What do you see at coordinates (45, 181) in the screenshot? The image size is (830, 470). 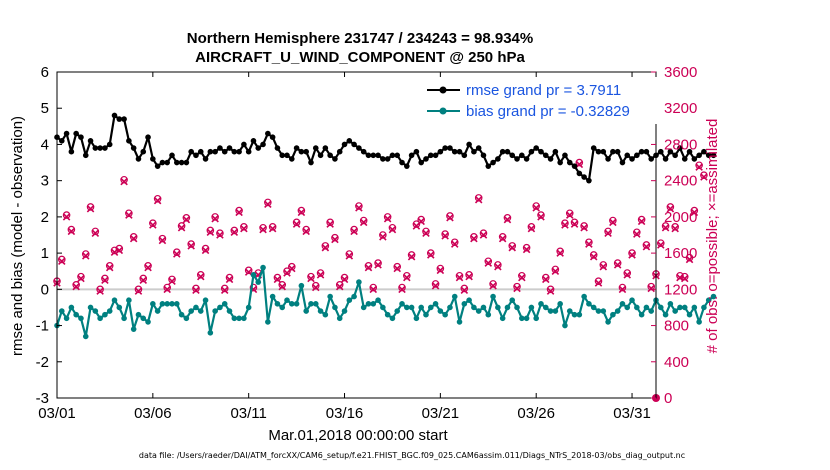 I see `y-tick-label: 3` at bounding box center [45, 181].